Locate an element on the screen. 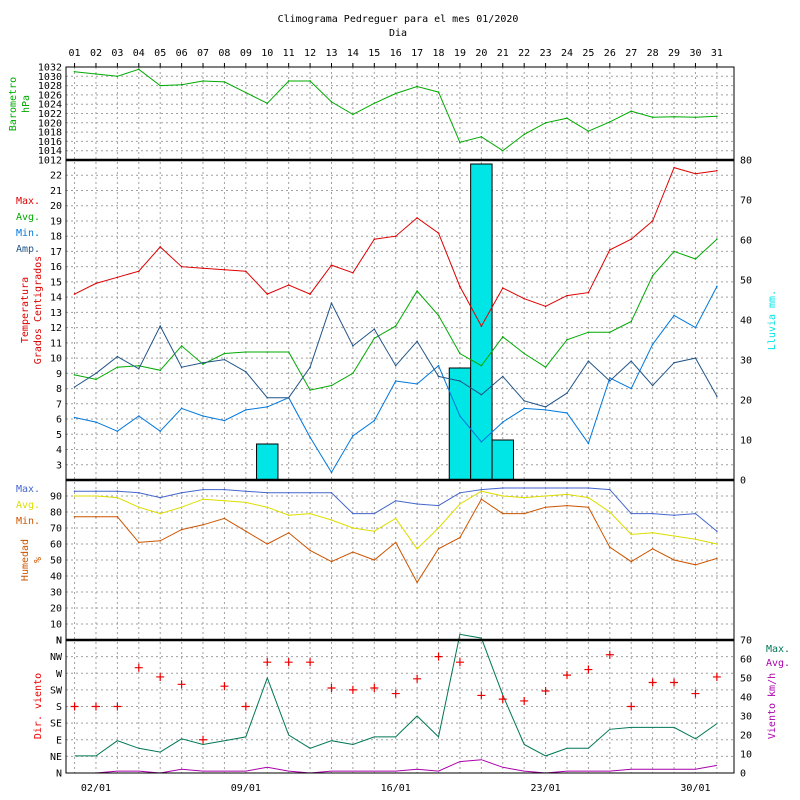  day-tick-label: 16 is located at coordinates (396, 53).